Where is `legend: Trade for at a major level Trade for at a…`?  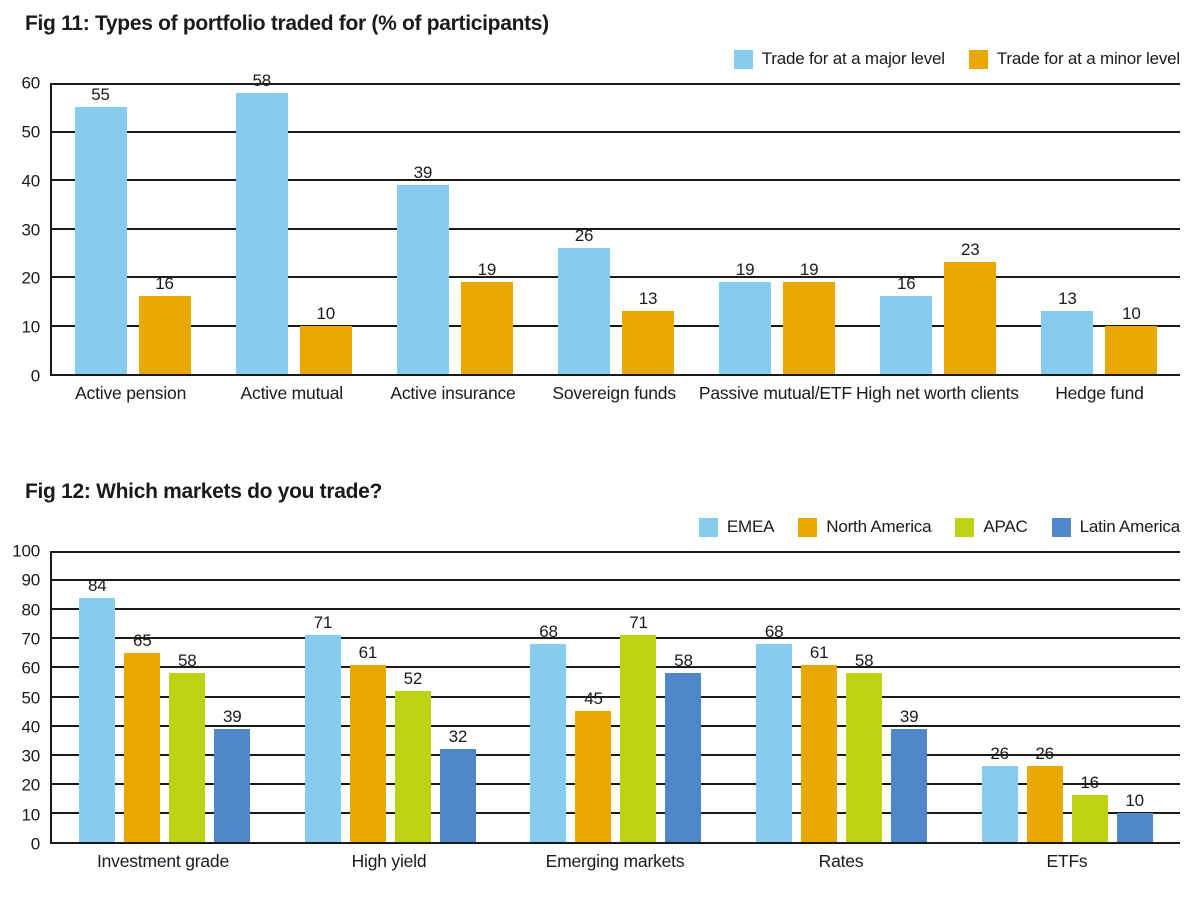
legend: Trade for at a major level Trade for at a… is located at coordinates (590, 59).